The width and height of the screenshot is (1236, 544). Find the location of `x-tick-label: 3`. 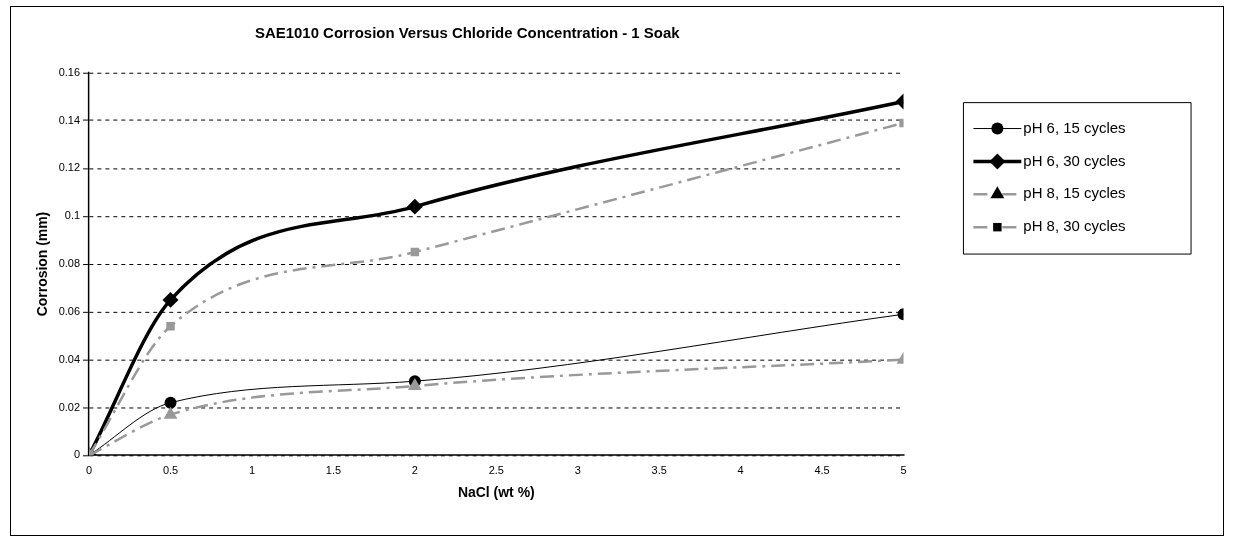

x-tick-label: 3 is located at coordinates (577, 469).